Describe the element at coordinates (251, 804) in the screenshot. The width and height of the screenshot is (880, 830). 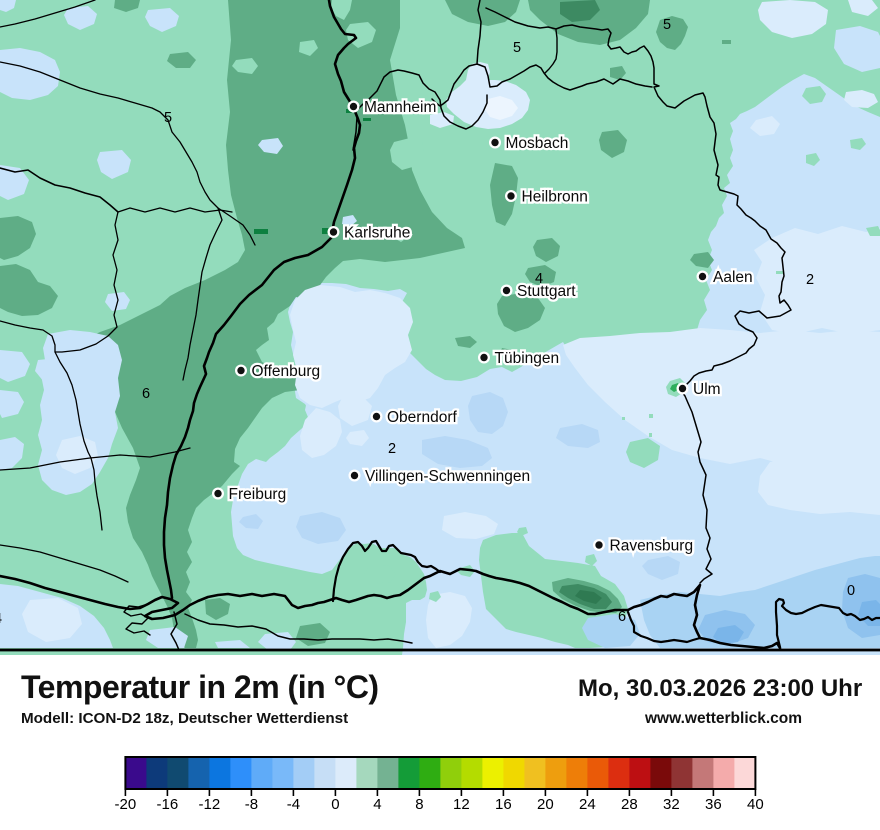
I see `svg-text: -8` at that location.